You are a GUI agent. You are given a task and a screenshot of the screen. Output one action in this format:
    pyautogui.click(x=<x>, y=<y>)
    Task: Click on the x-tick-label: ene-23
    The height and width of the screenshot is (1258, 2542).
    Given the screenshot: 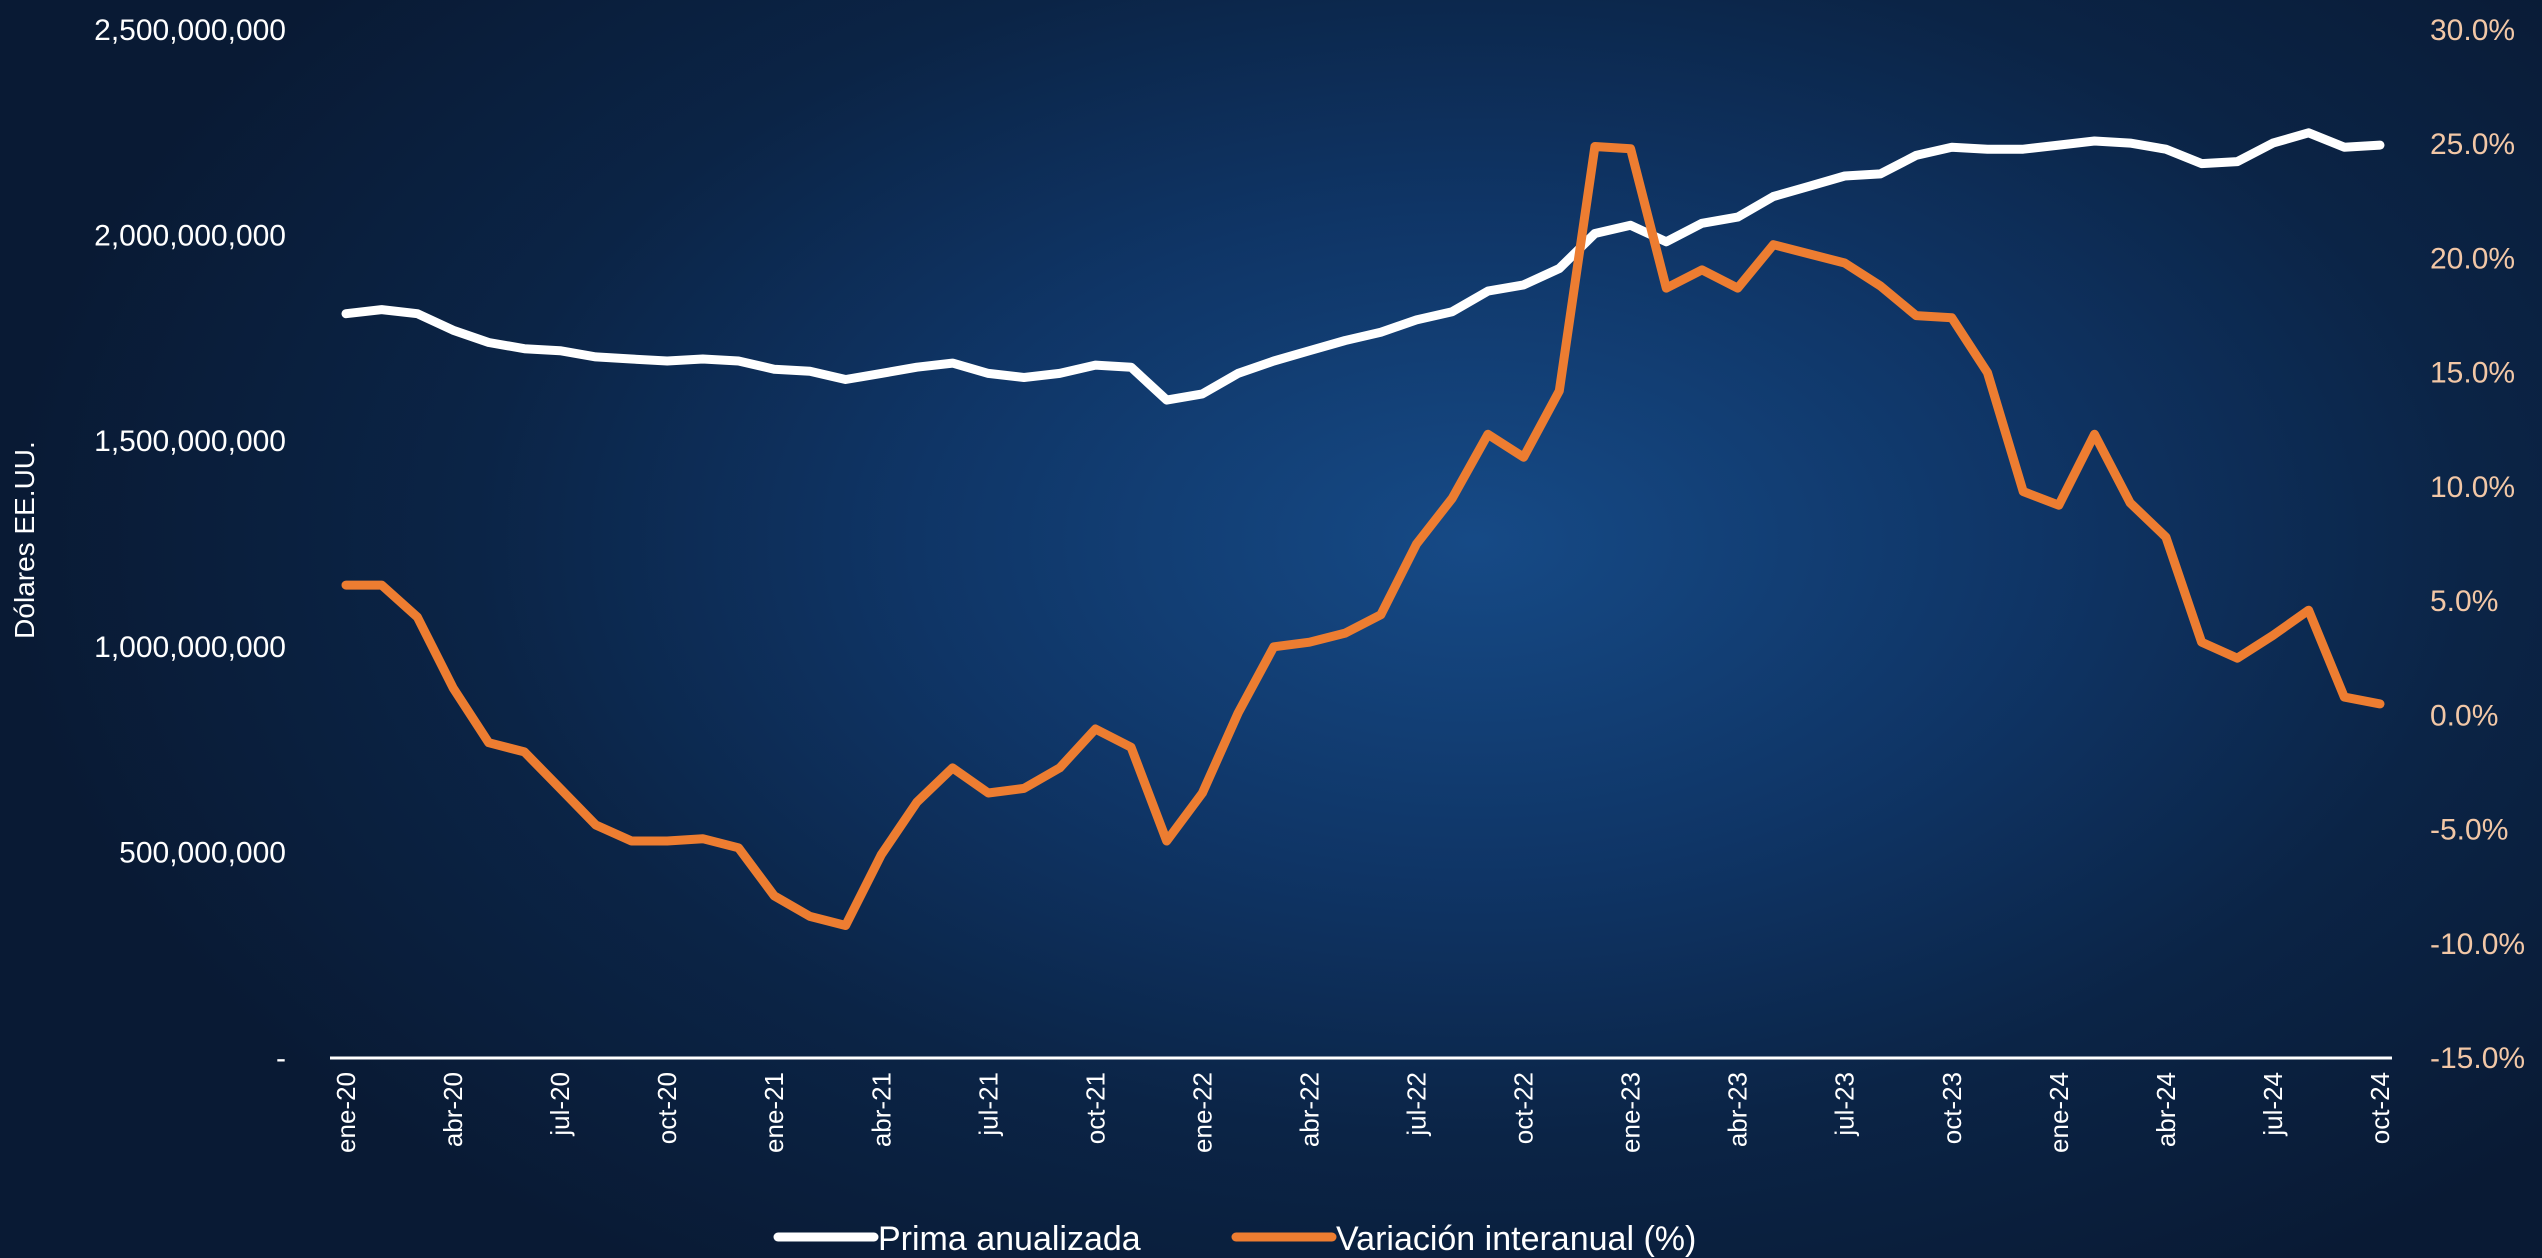 What is the action you would take?
    pyautogui.click(x=1631, y=1112)
    